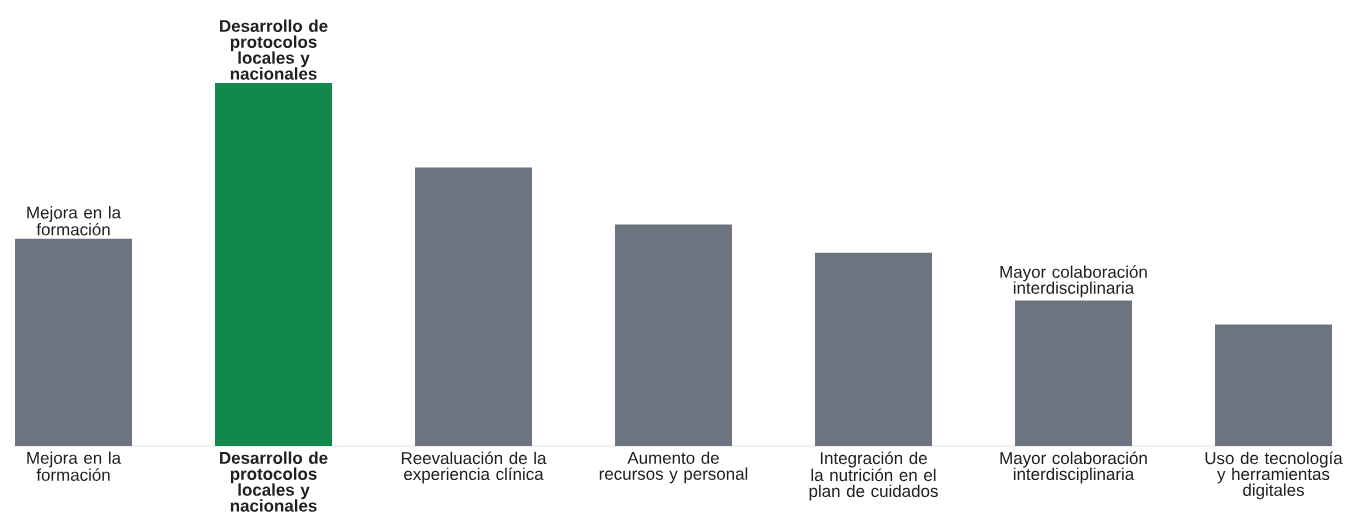  Describe the element at coordinates (74, 221) in the screenshot. I see `annotation: Mejora en la formación` at that location.